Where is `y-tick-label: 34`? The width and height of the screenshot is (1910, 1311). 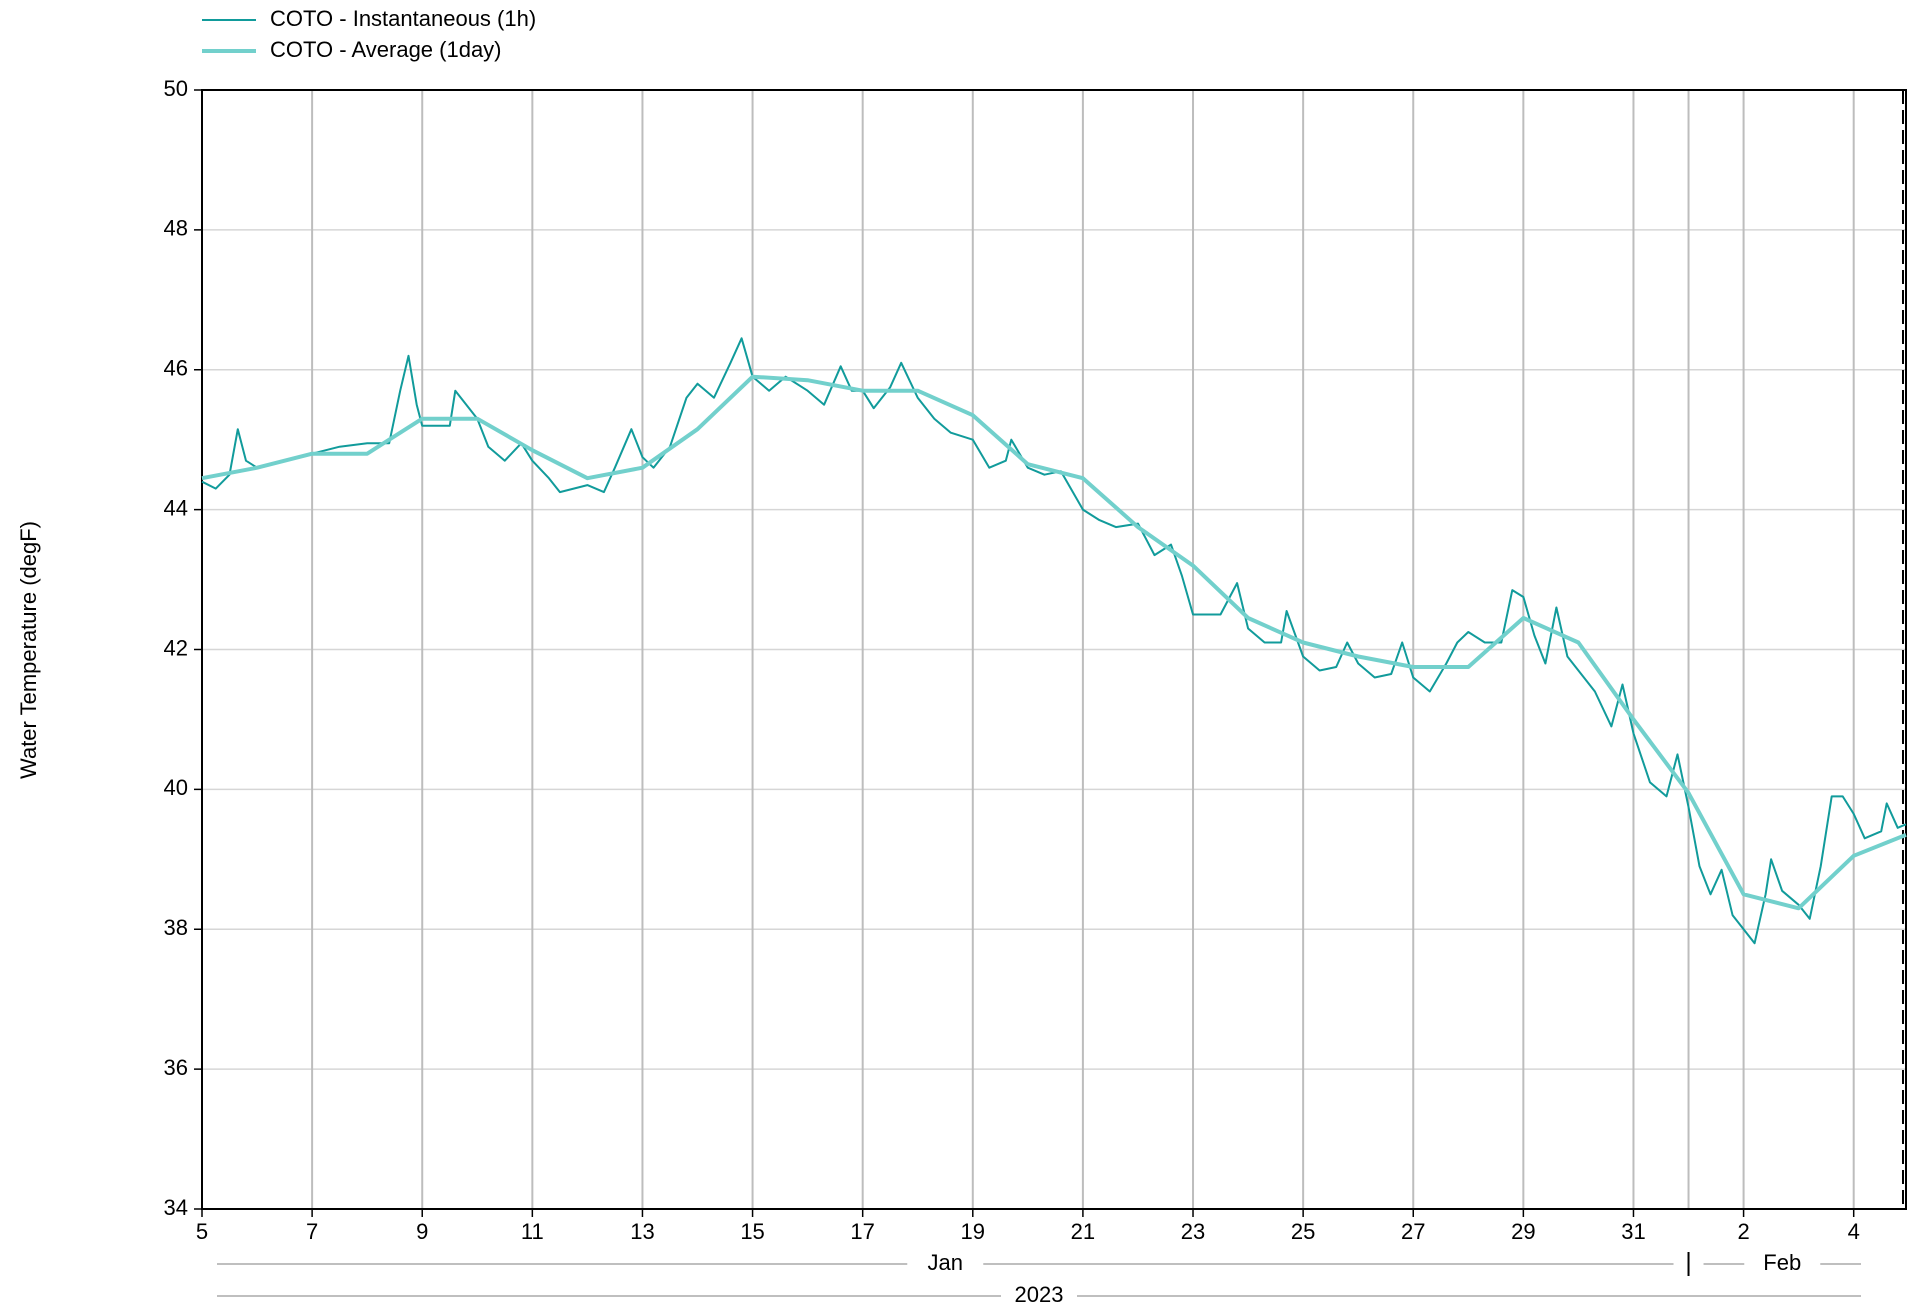 y-tick-label: 34 is located at coordinates (176, 1207).